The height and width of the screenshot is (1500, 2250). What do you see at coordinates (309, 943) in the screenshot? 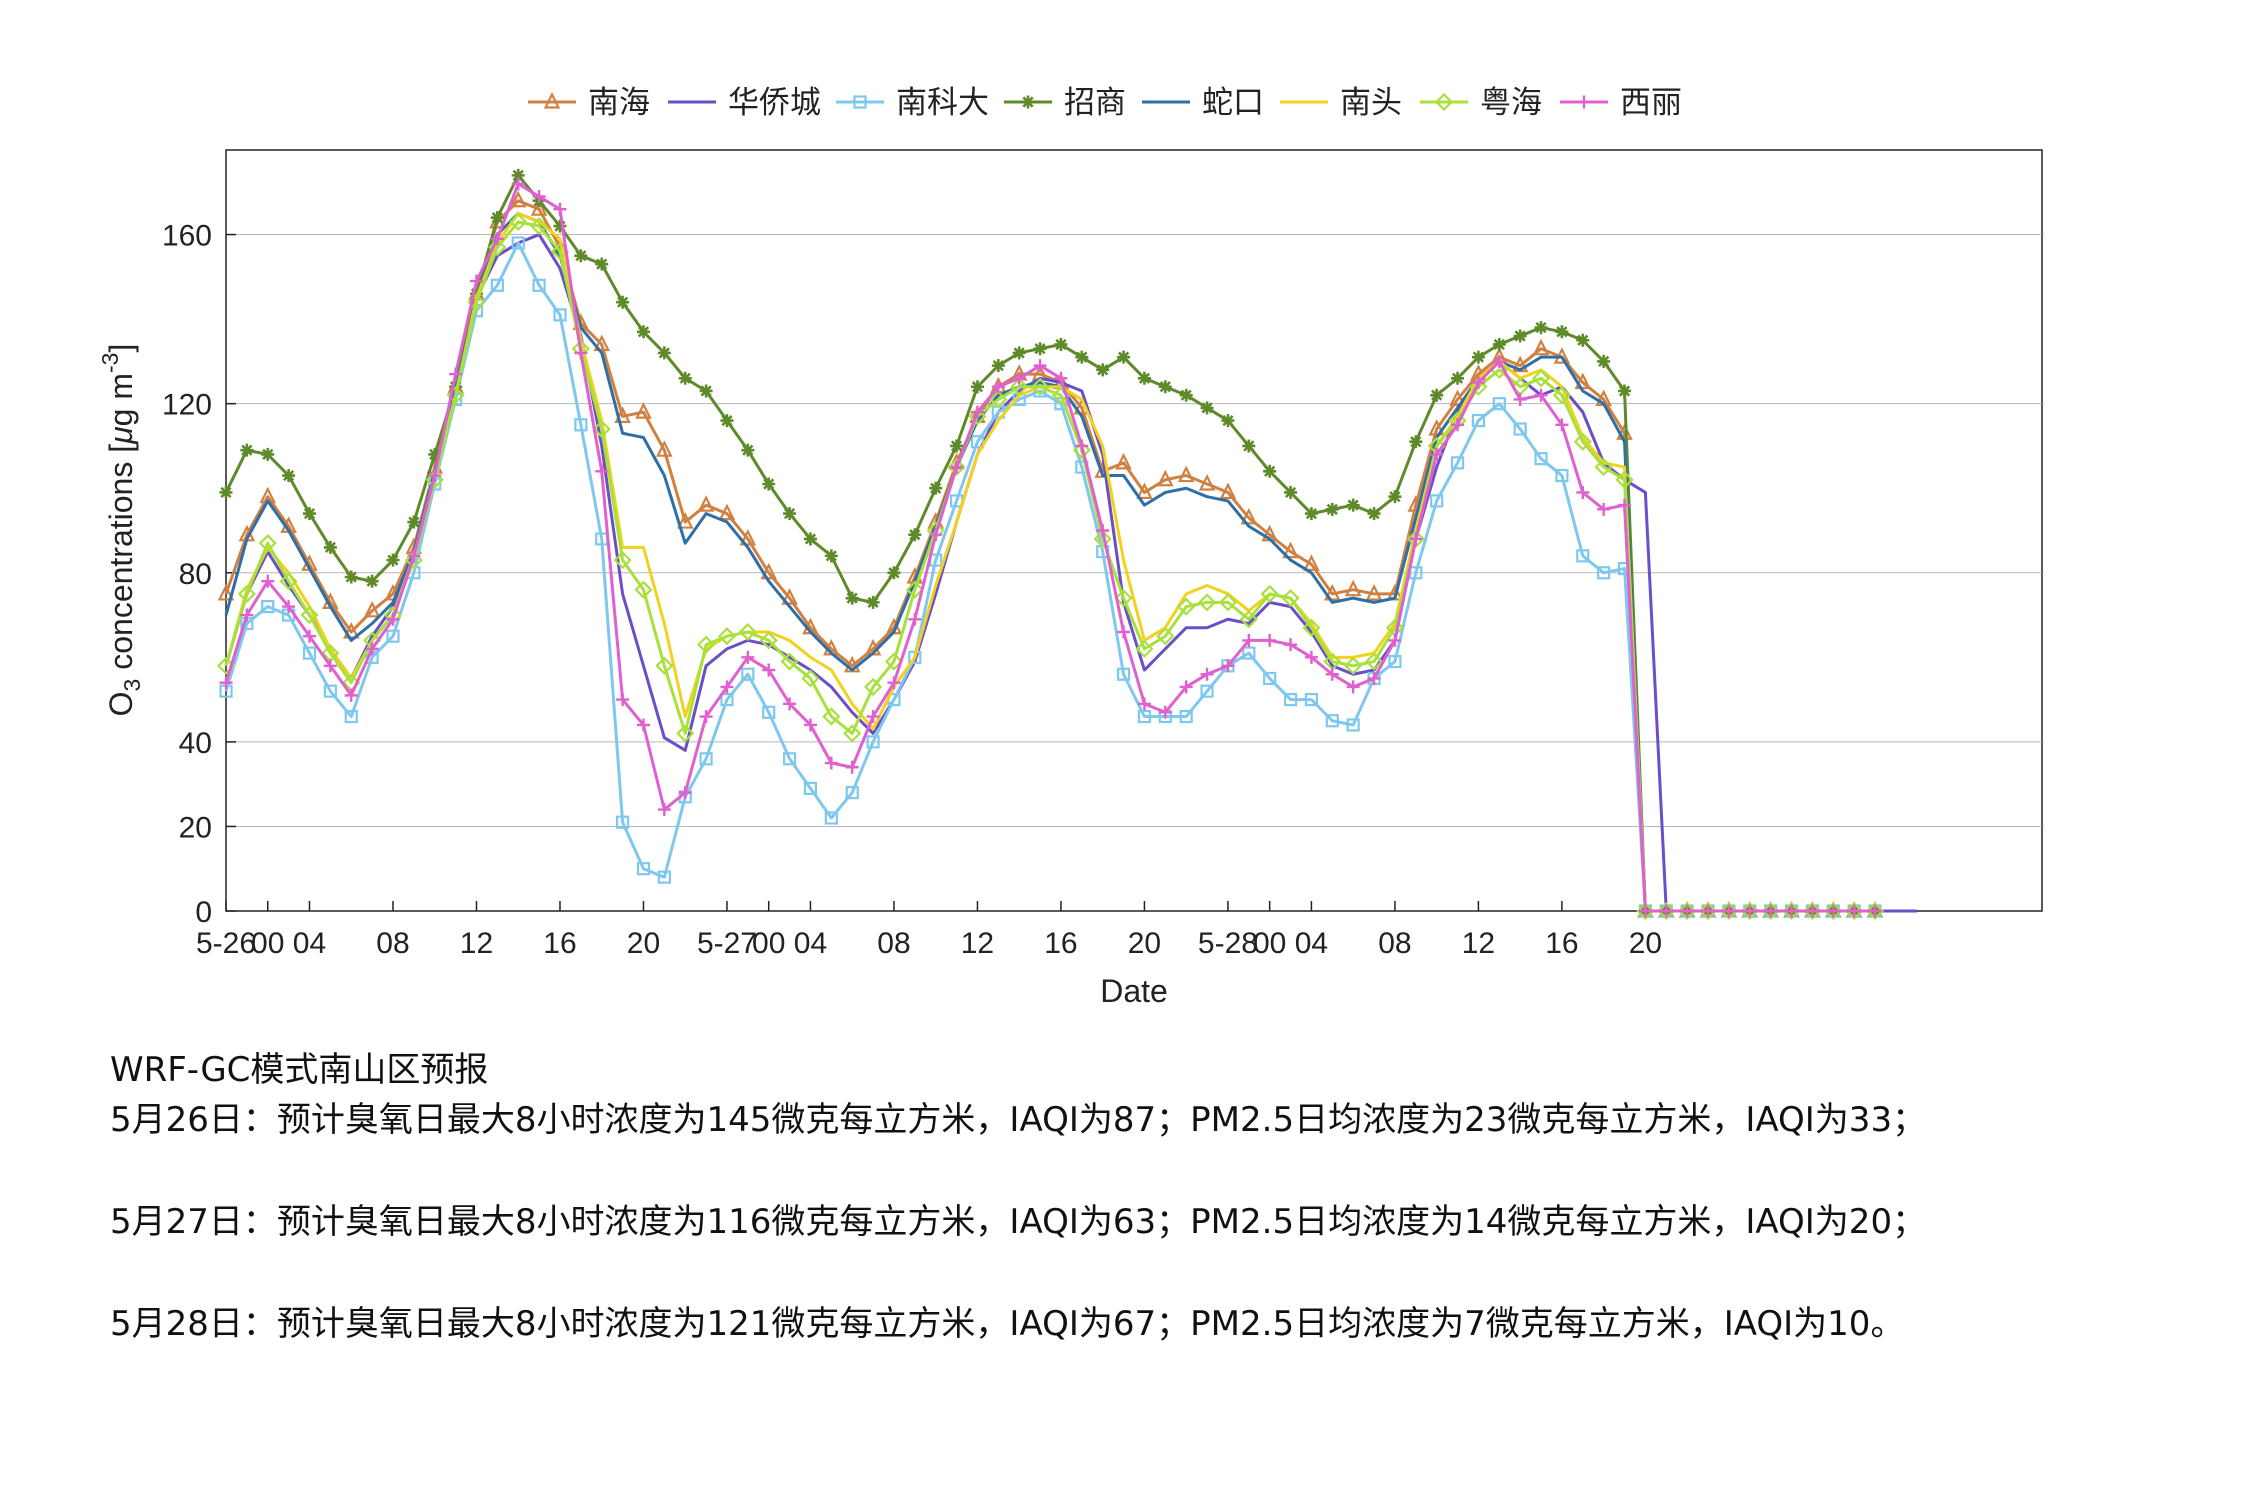
I see `x-tick-label: 04` at bounding box center [309, 943].